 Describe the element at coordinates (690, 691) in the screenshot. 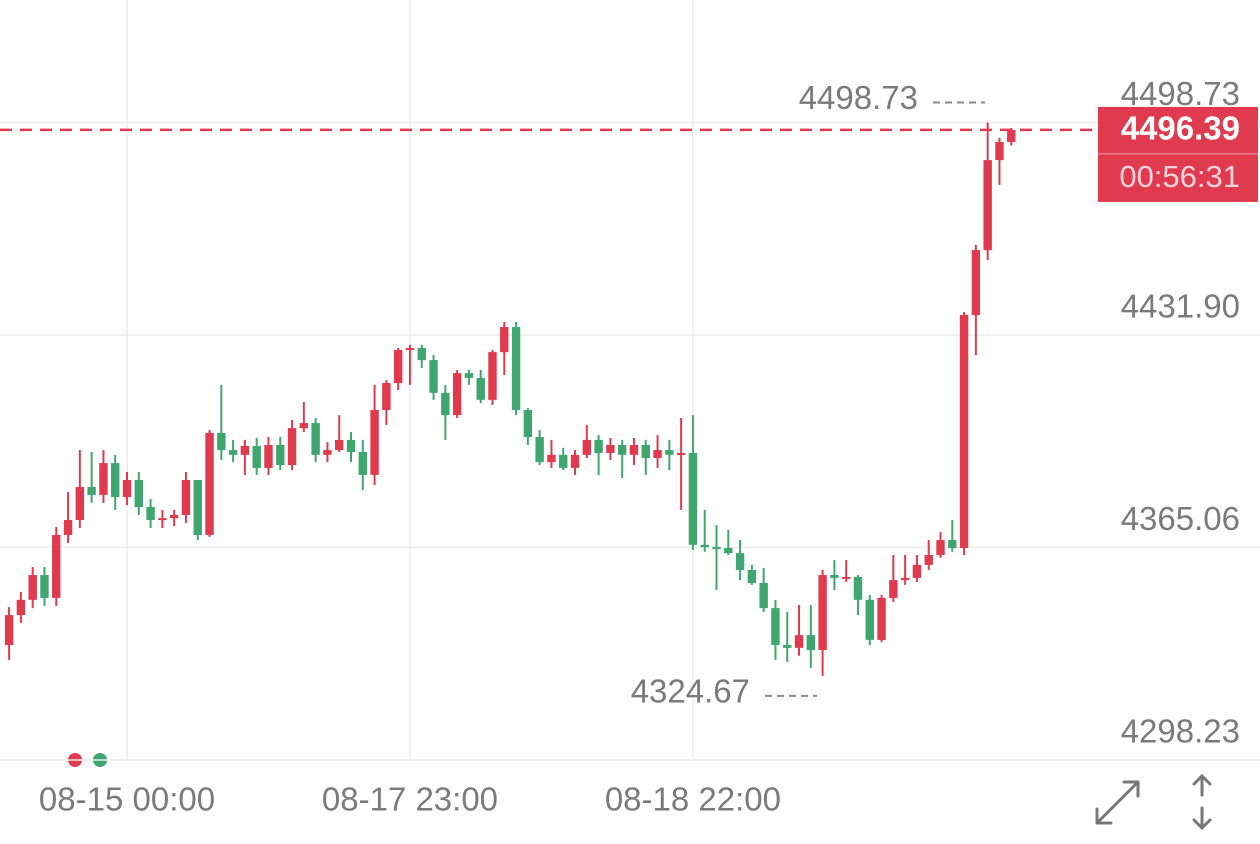

I see `low-annotation: 4324.67` at that location.